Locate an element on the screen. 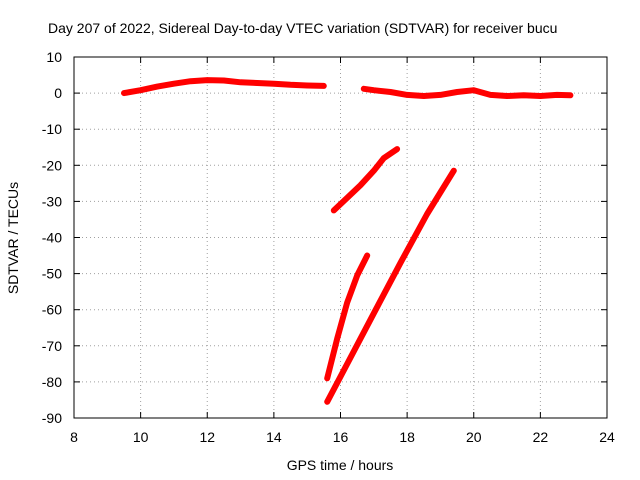 This screenshot has width=640, height=480. x-tick-label: 24 is located at coordinates (607, 437).